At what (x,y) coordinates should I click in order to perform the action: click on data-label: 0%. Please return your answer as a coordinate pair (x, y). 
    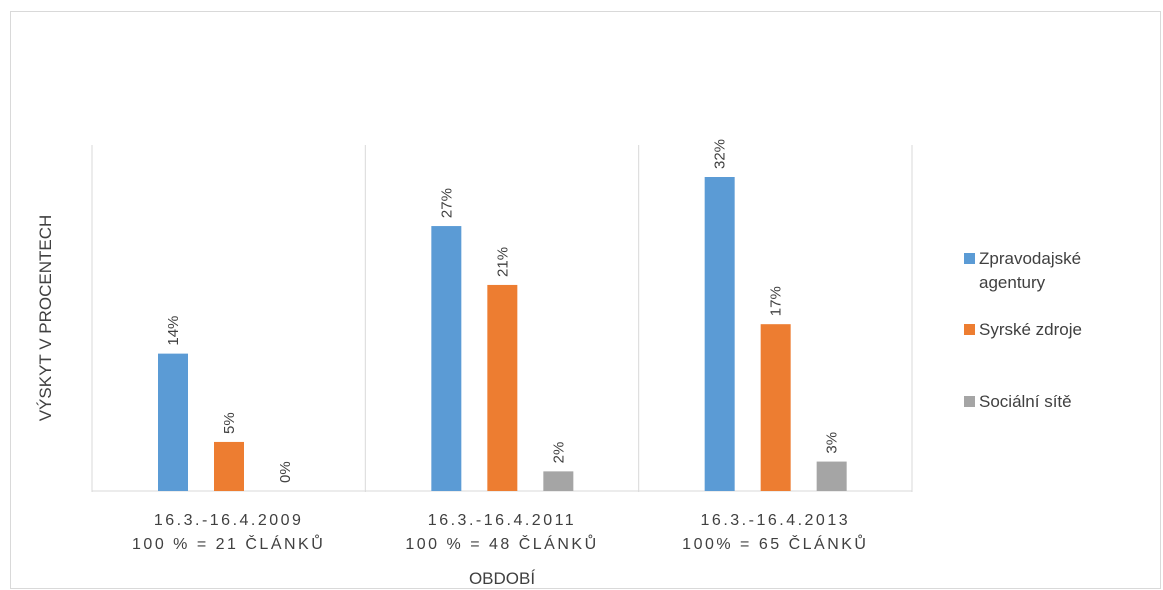
    Looking at the image, I should click on (285, 472).